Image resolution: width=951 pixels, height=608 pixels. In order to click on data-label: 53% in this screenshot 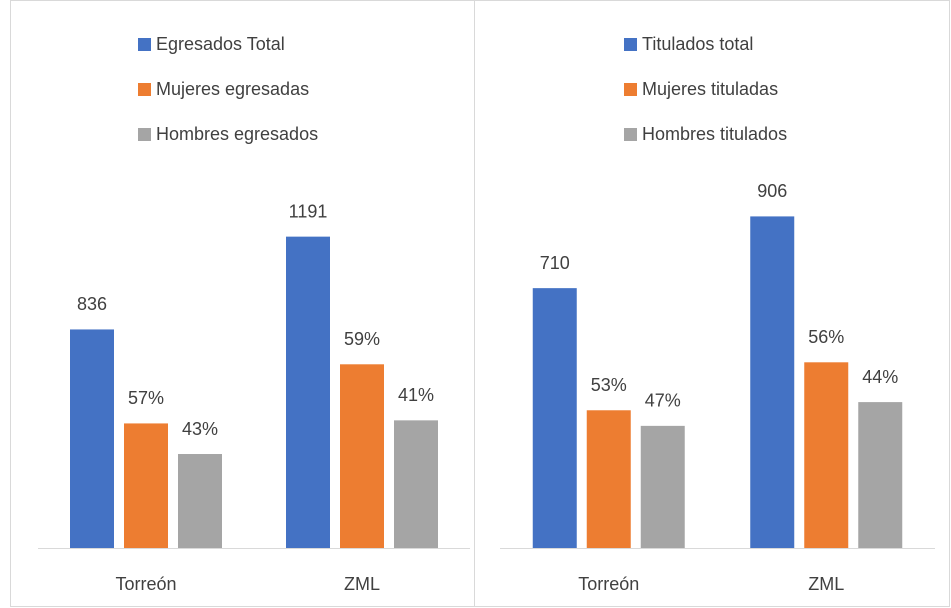, I will do `click(609, 385)`.